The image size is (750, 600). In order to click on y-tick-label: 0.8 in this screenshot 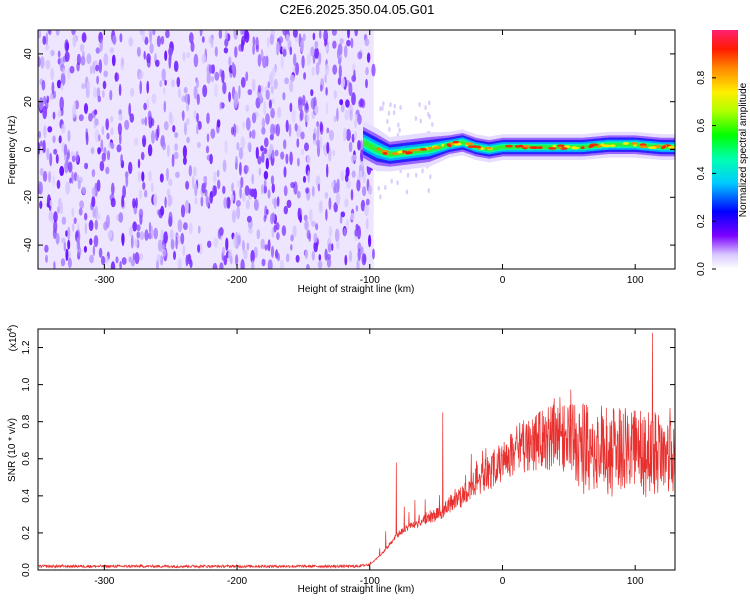, I will do `click(26, 421)`.